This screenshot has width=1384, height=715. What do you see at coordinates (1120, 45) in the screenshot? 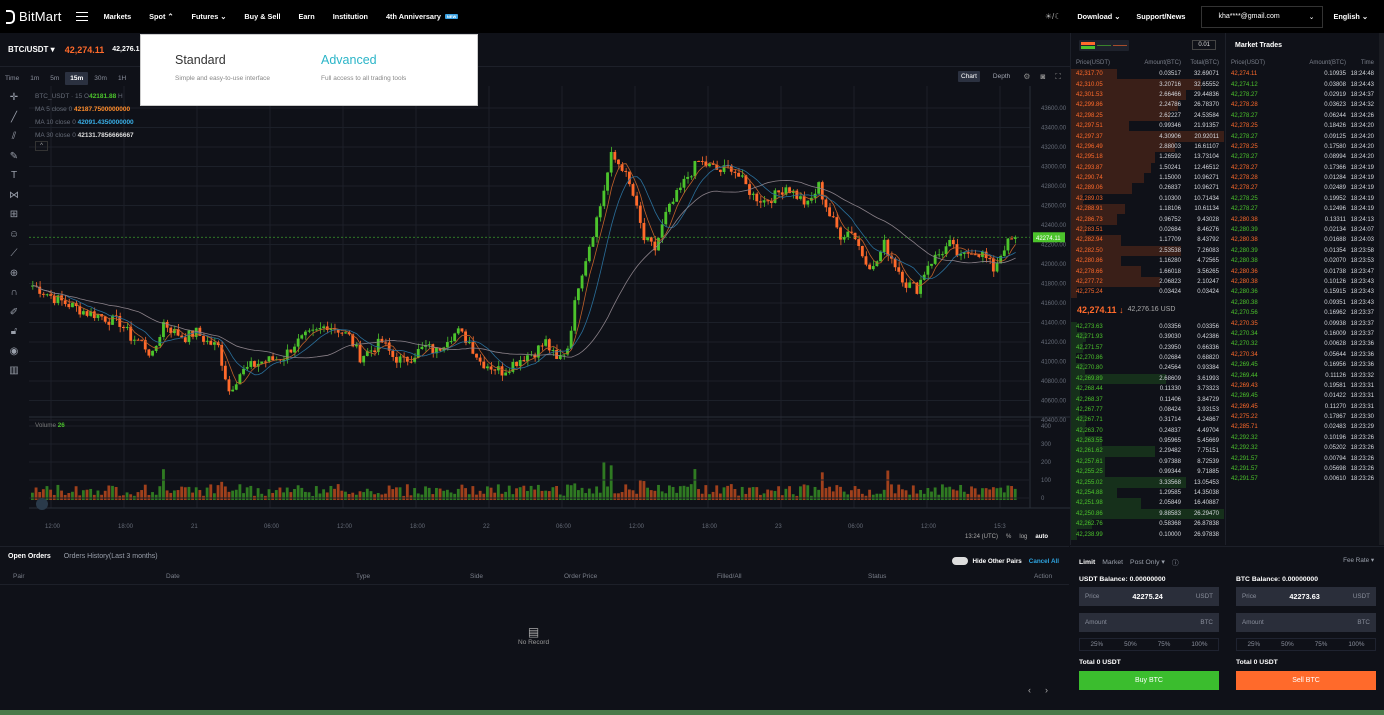
I see `asks-view-icon` at bounding box center [1120, 45].